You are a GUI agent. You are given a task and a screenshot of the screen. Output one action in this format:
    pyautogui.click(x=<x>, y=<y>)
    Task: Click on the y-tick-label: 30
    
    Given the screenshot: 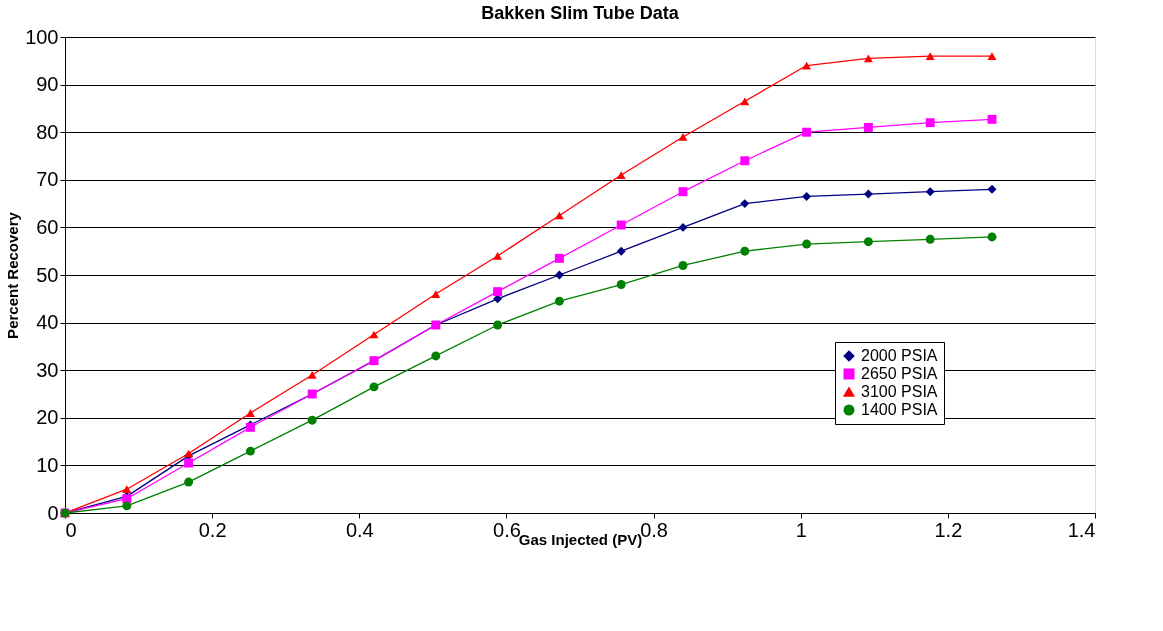 What is the action you would take?
    pyautogui.click(x=47, y=369)
    